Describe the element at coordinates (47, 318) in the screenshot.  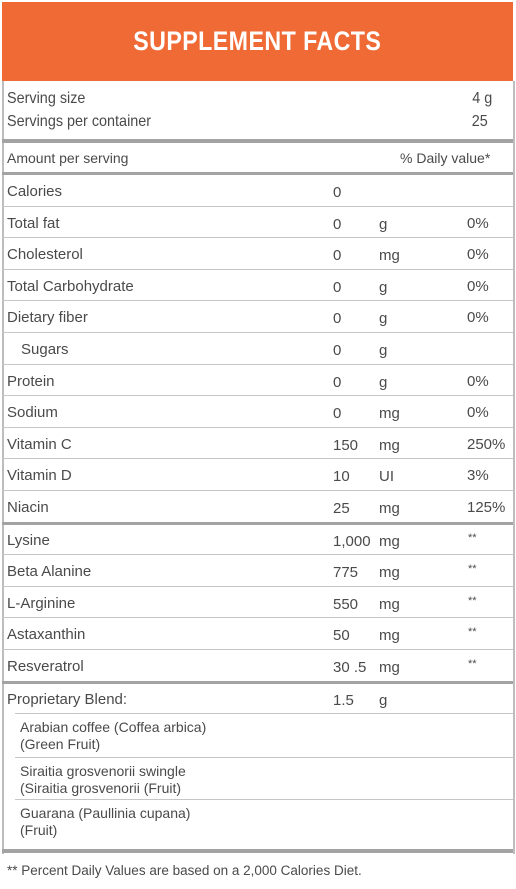
I see `nutrient-row-name: Dietary fiber` at that location.